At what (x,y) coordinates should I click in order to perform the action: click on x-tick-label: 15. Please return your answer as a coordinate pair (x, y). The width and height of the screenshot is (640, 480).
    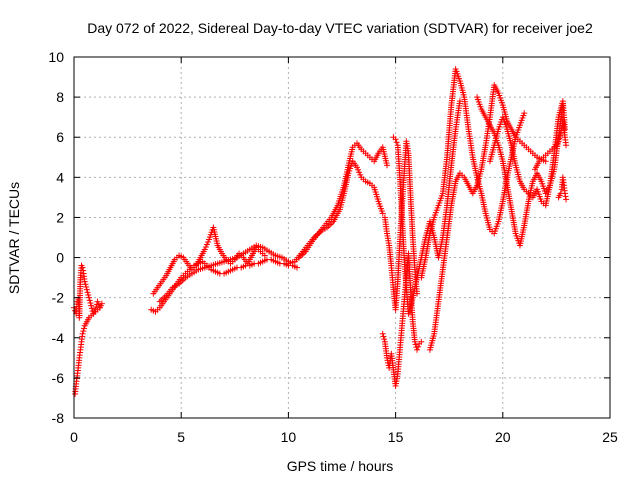
    Looking at the image, I should click on (396, 437).